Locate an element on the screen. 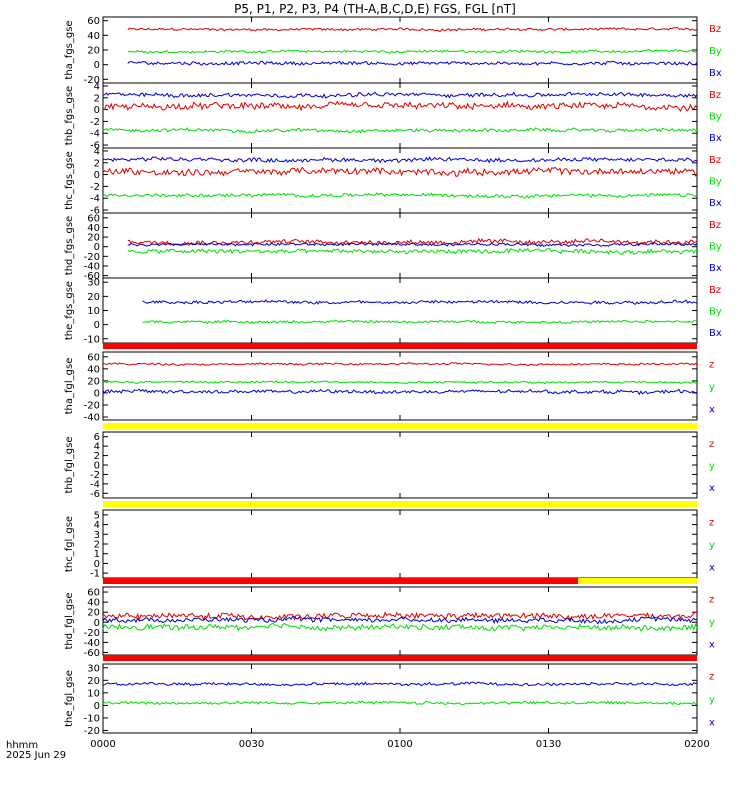 This screenshot has height=800, width=750. y-axis-label: tha_fgl_gse is located at coordinates (69, 386).